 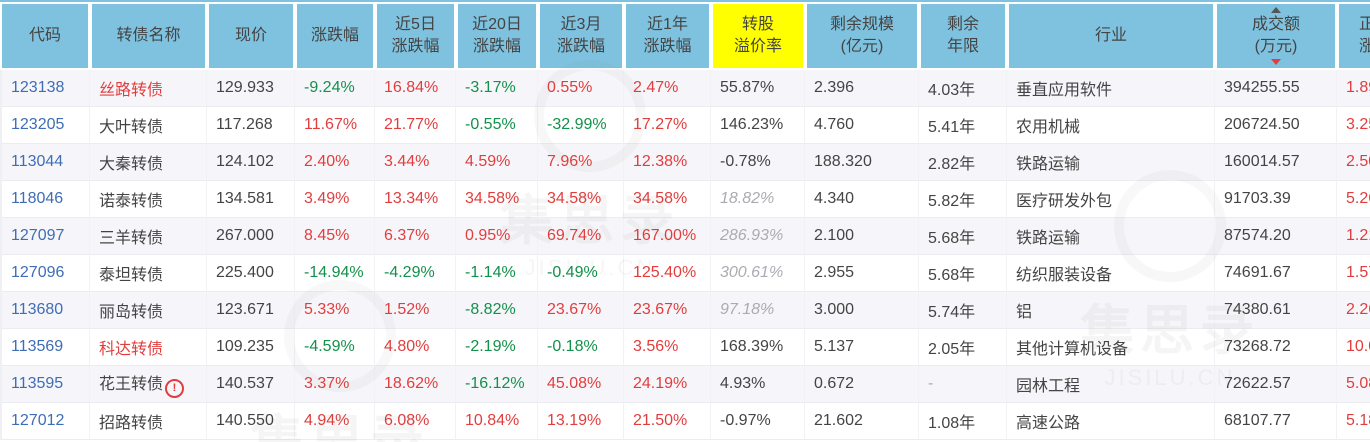 What do you see at coordinates (1111, 36) in the screenshot?
I see `column-header-industry: 行业` at bounding box center [1111, 36].